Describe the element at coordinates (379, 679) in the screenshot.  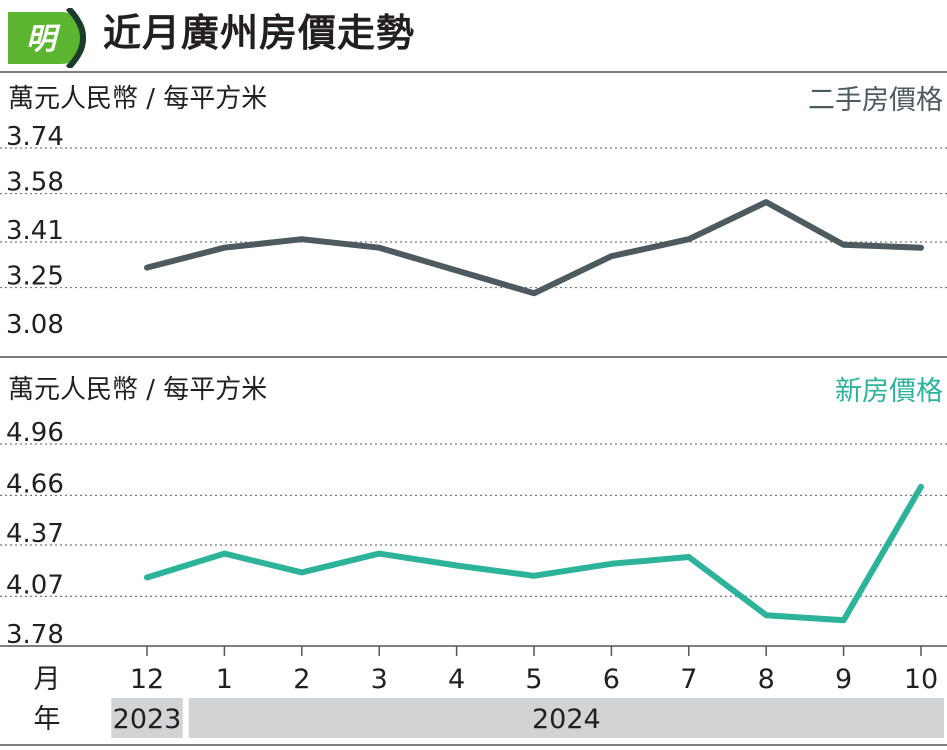
I see `x-tick-label: 3` at that location.